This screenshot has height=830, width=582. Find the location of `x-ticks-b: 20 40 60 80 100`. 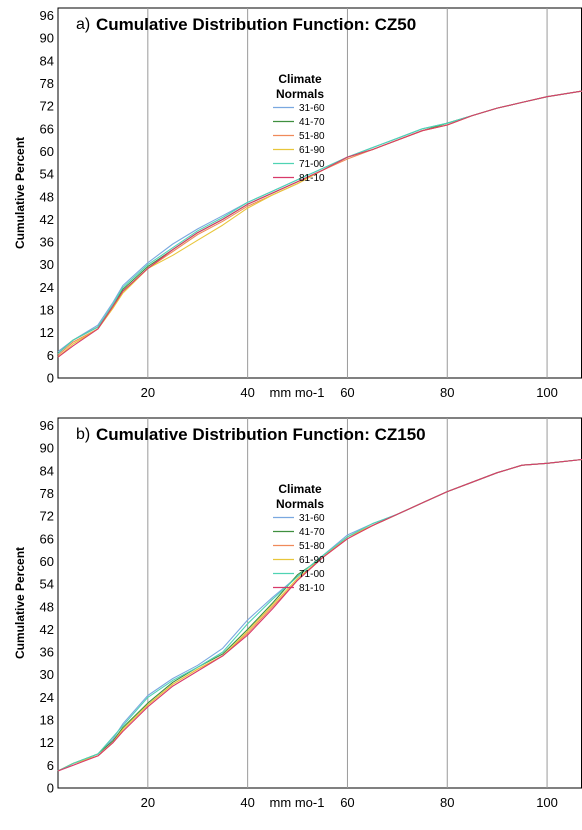

x-ticks-b: 20 40 60 80 100 is located at coordinates (349, 802).